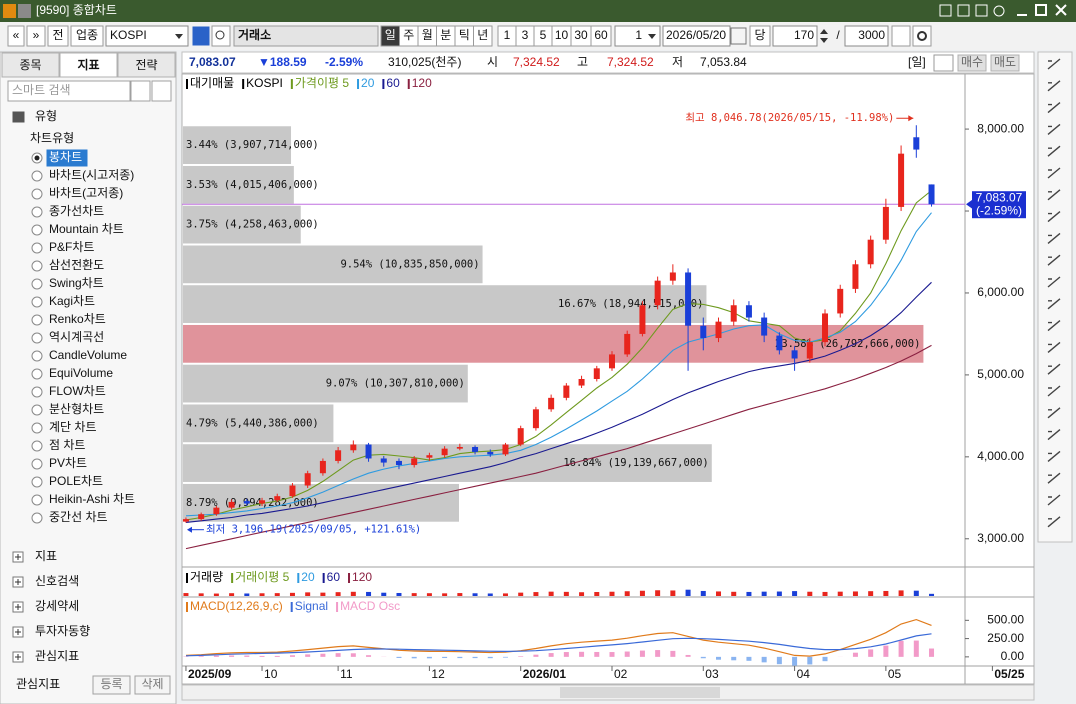 Image resolution: width=1076 pixels, height=704 pixels. What do you see at coordinates (212, 83) in the screenshot?
I see `legend-label: 대기매물` at bounding box center [212, 83].